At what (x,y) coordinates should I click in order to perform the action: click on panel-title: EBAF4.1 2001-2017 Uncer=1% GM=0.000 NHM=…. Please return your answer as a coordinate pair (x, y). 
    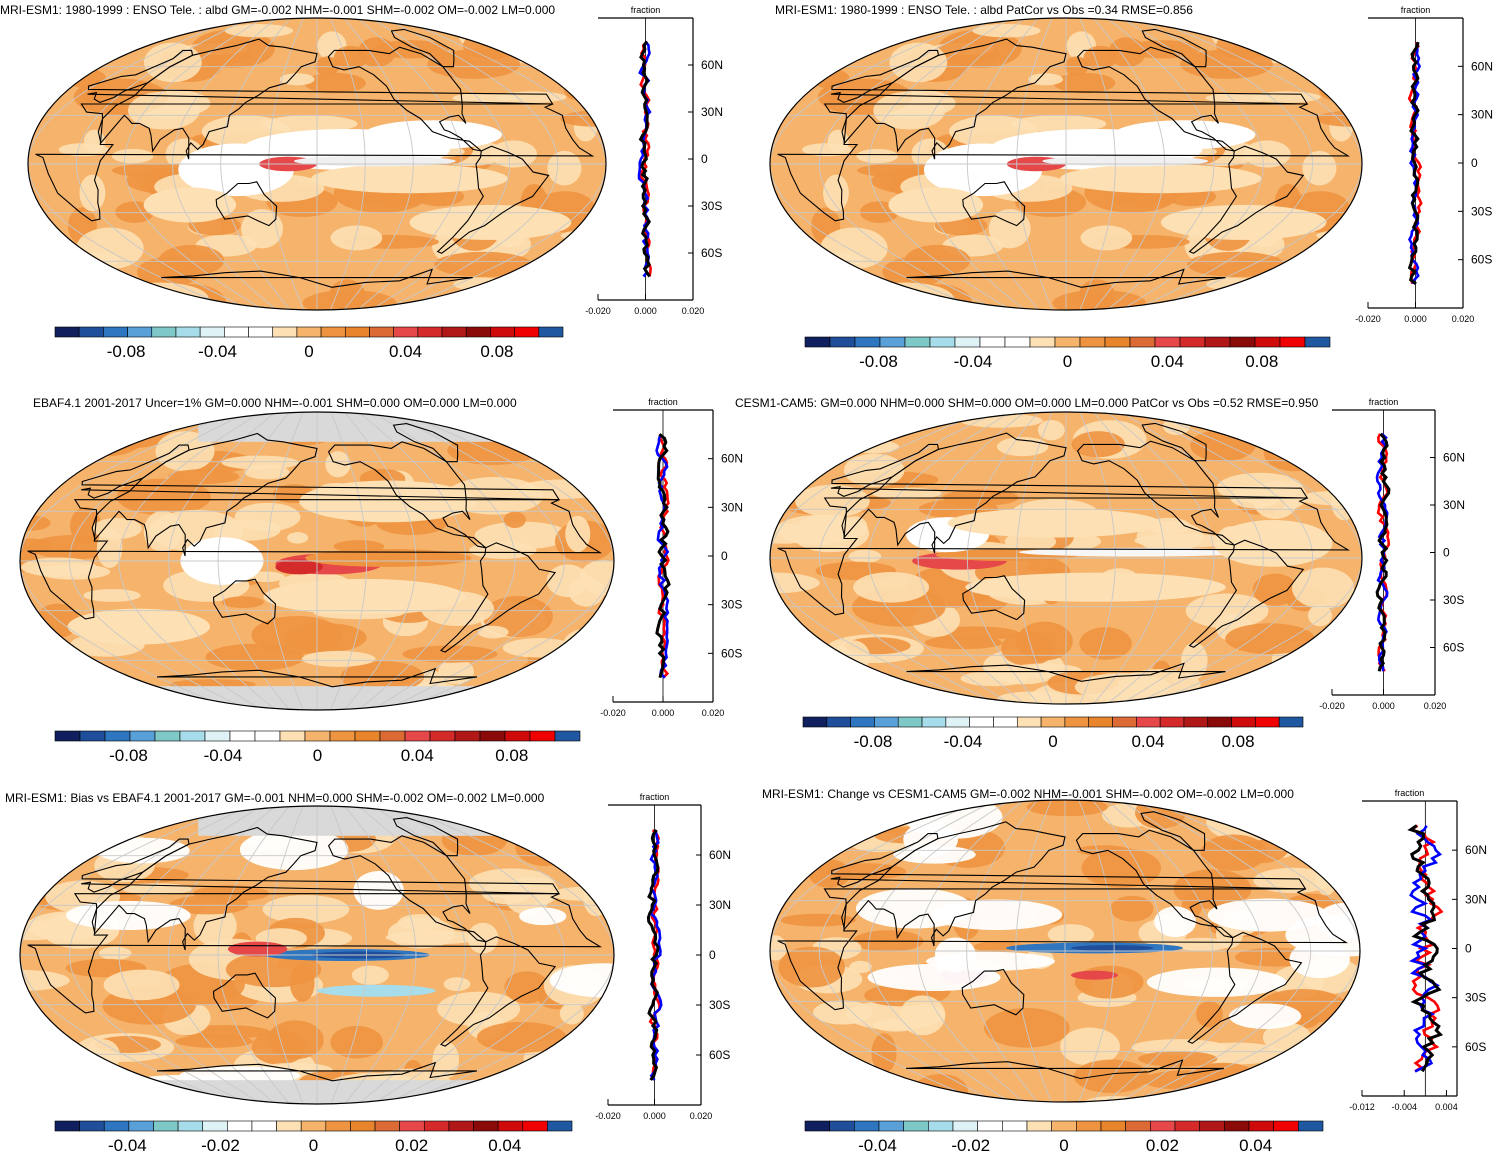
    Looking at the image, I should click on (275, 403).